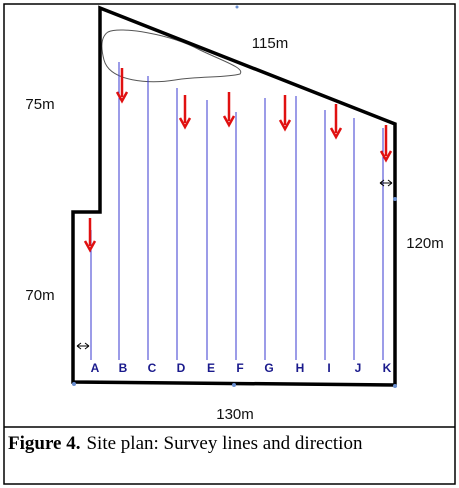 This screenshot has height=488, width=459. I want to click on survey-line-label: I, so click(328, 368).